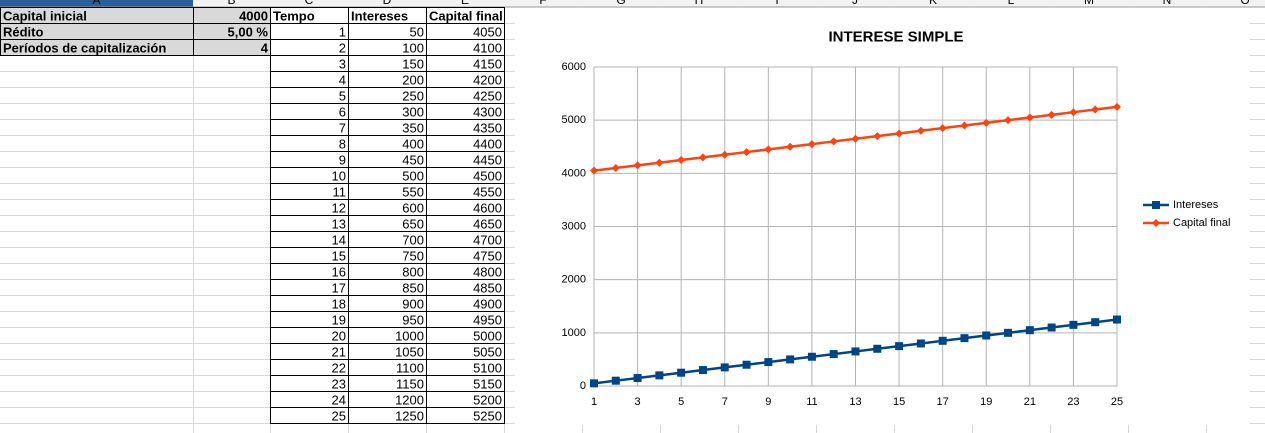 This screenshot has width=1265, height=433. Describe the element at coordinates (413, 192) in the screenshot. I see `table-cell: 550` at that location.